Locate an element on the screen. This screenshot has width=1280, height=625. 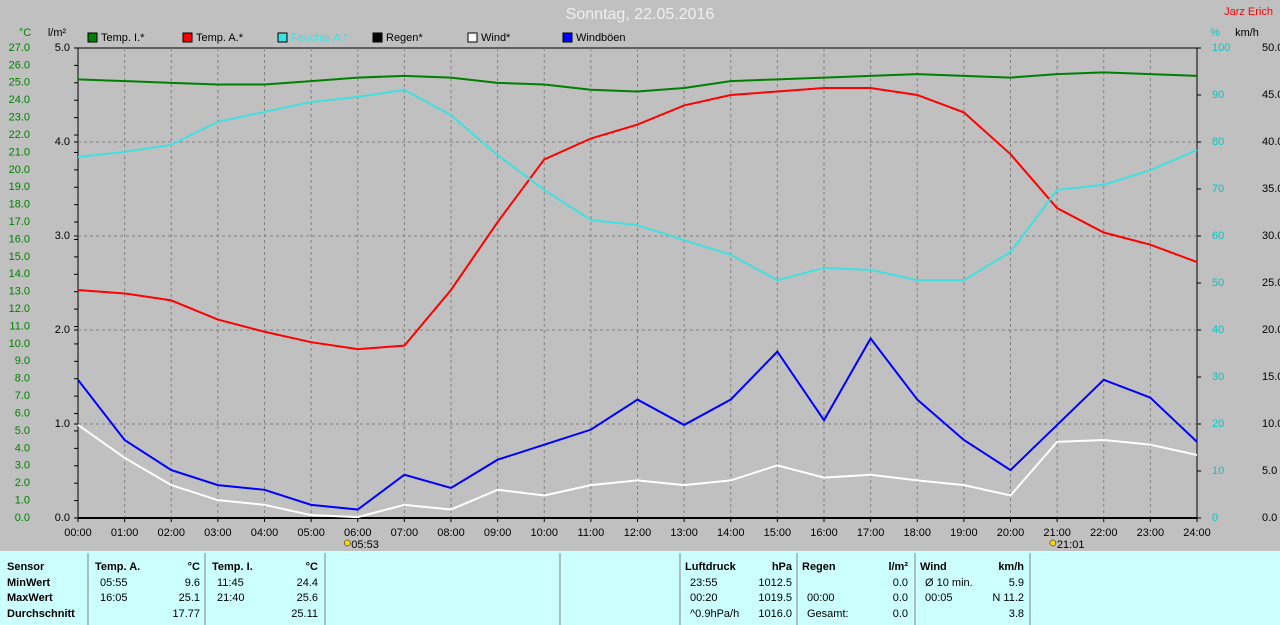
owner: Jarz Erich is located at coordinates (1248, 12).